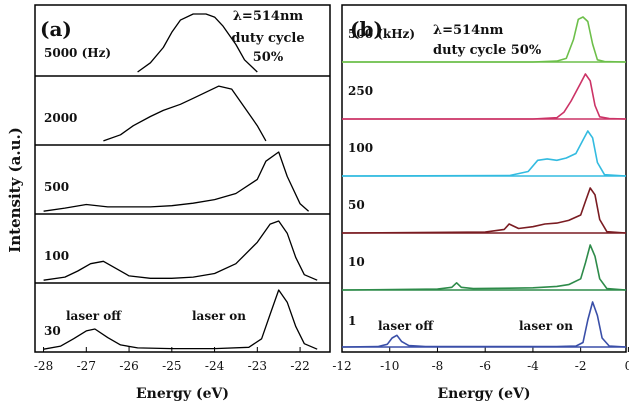 The image size is (629, 407). Describe the element at coordinates (128, 366) in the screenshot. I see `x-tick-label: -26` at that location.